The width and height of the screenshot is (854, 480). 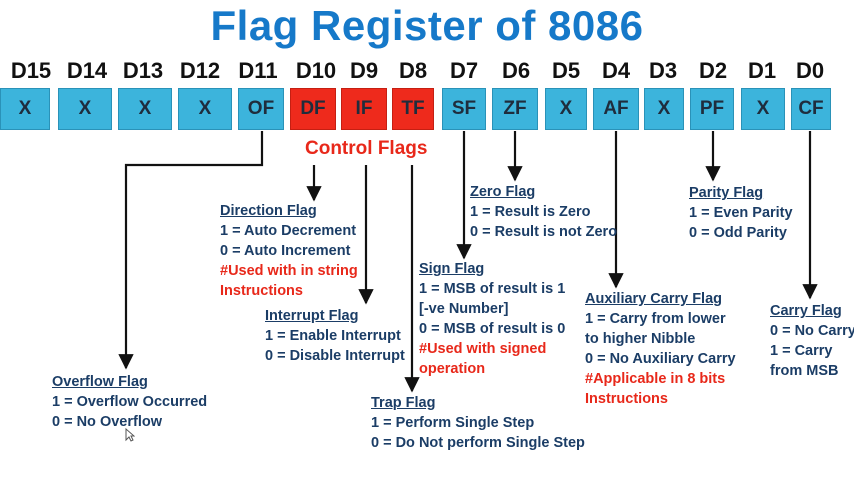 What do you see at coordinates (258, 70) in the screenshot?
I see `bit-label-d11: D11` at bounding box center [258, 70].